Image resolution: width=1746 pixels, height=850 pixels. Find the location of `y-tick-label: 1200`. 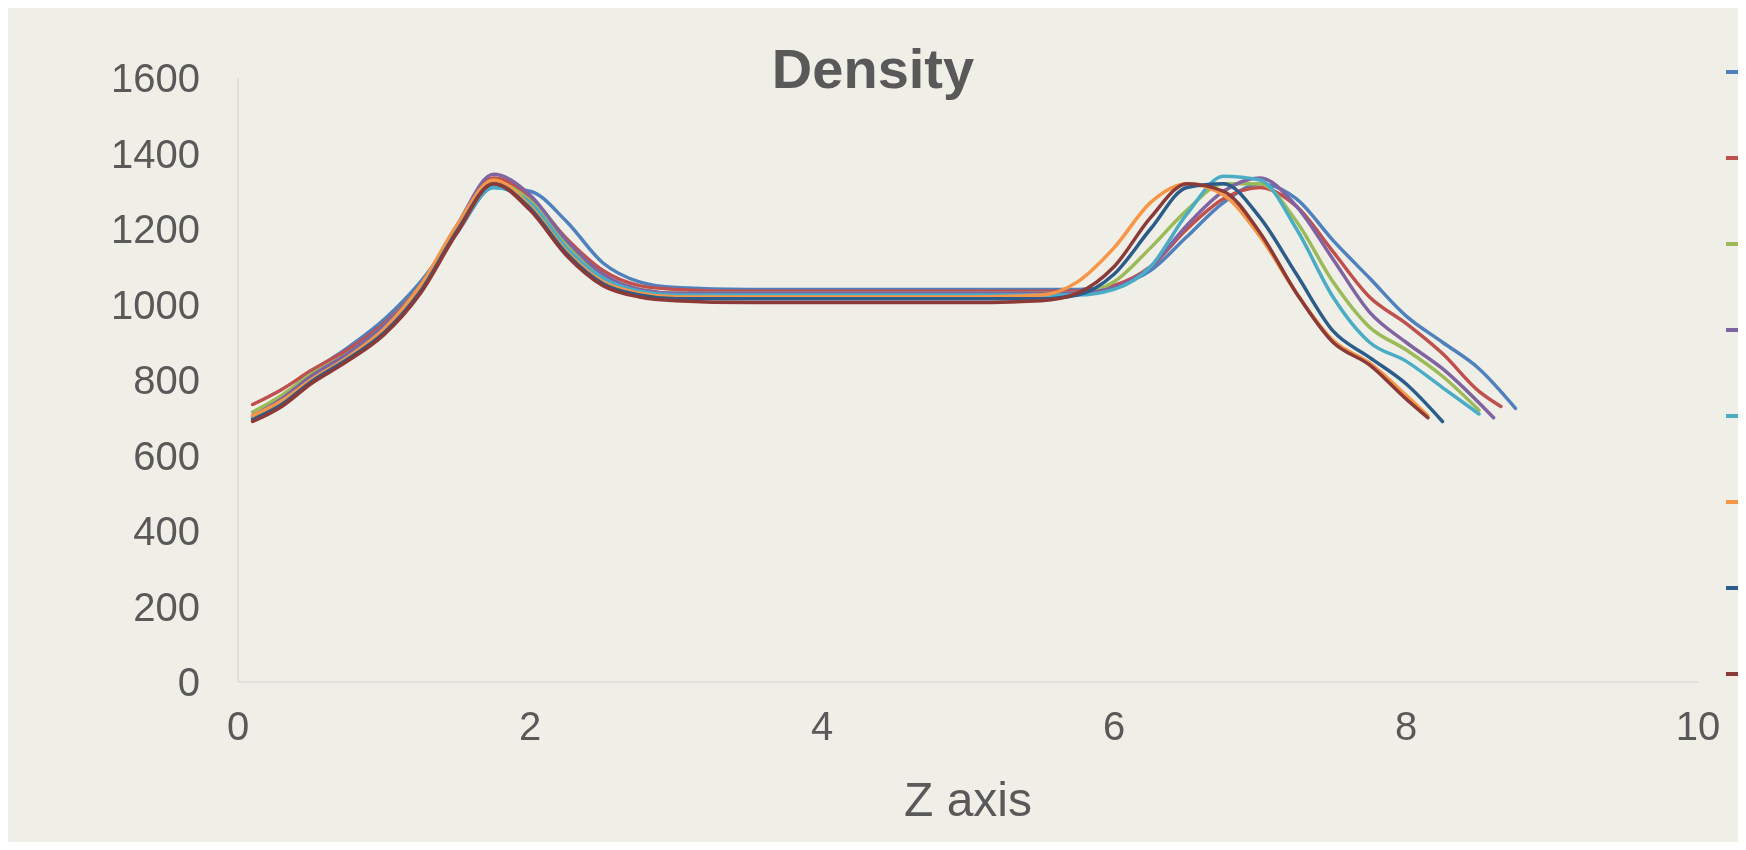

y-tick-label: 1200 is located at coordinates (155, 229).